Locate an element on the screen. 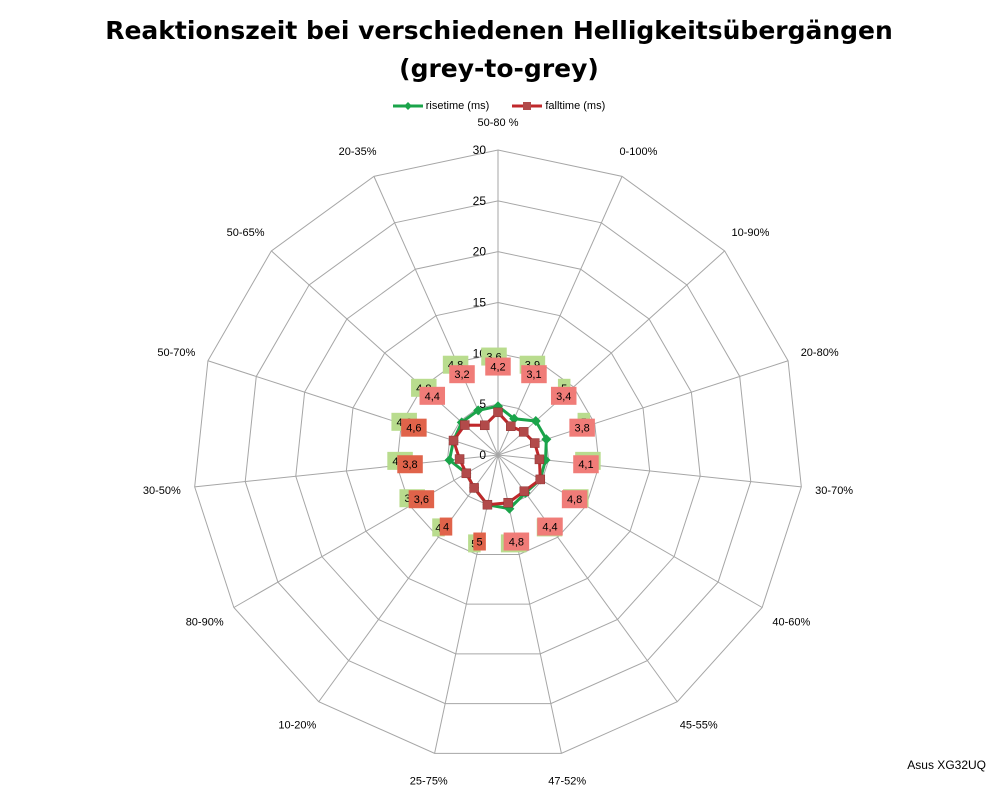 The image size is (998, 786). fall-data-label: 3,4 is located at coordinates (563, 397).